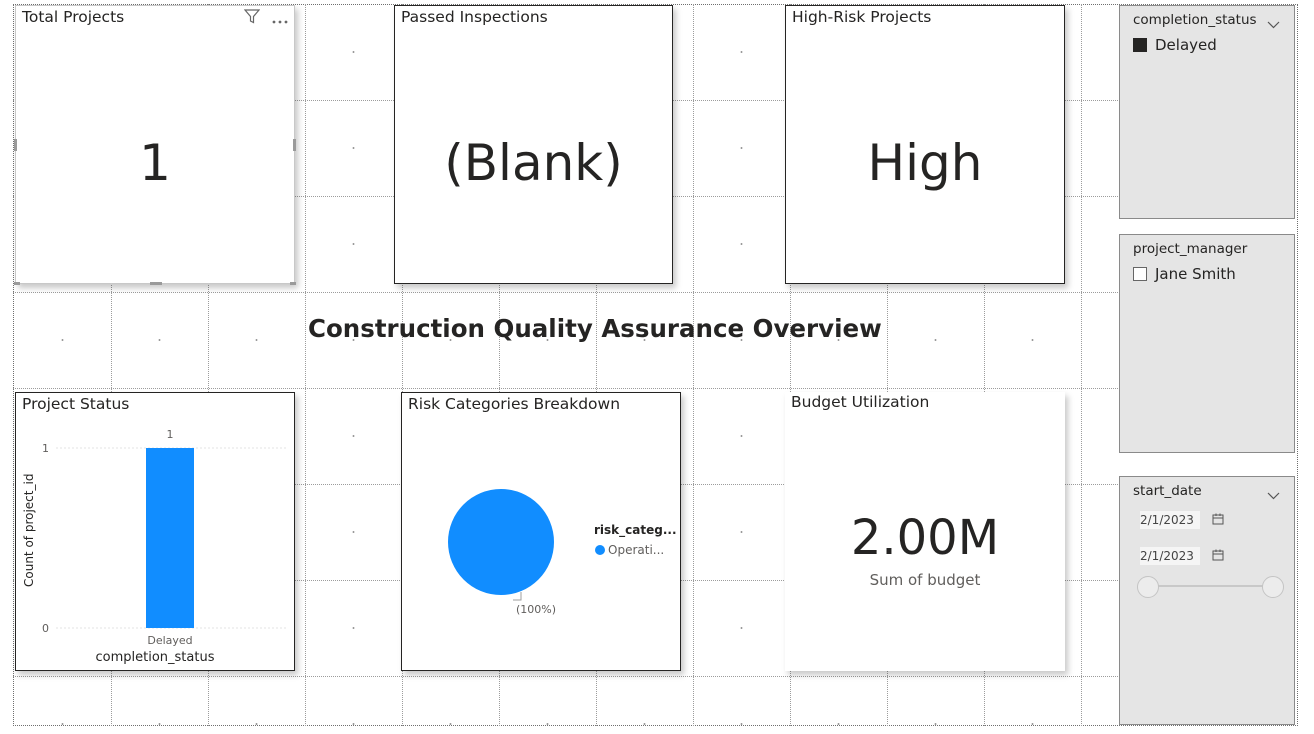  Describe the element at coordinates (514, 404) in the screenshot. I see `chart-title: Risk Categories Breakdown` at that location.